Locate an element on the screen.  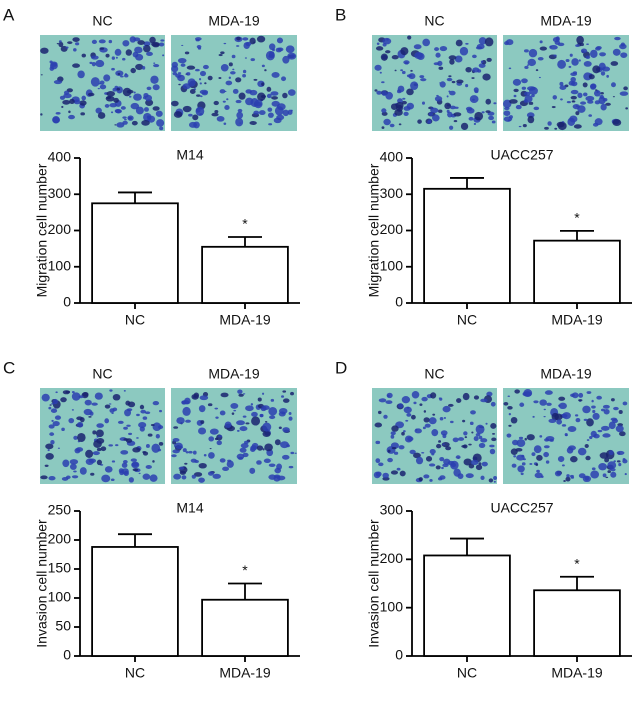
image-label: NC is located at coordinates (102, 374).